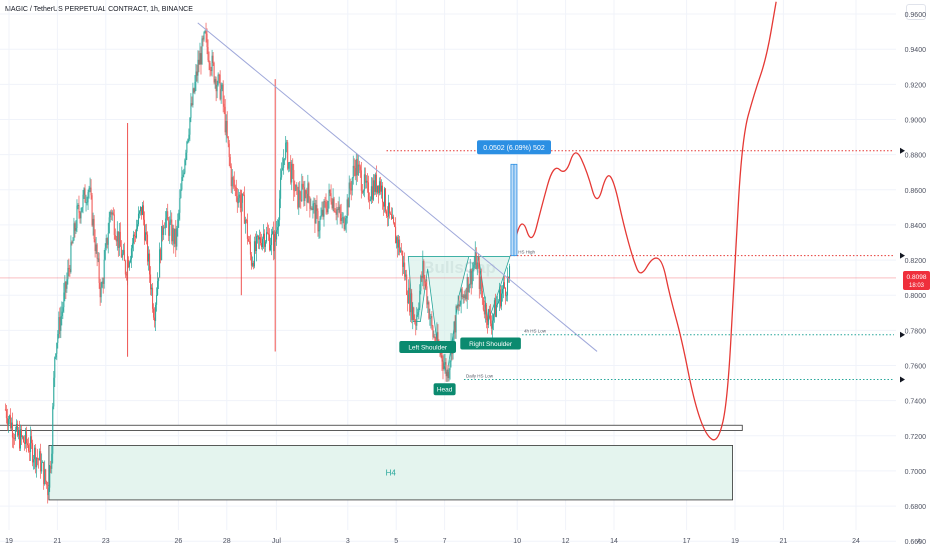  Describe the element at coordinates (916, 331) in the screenshot. I see `y-tick-label: 0.7800` at that location.